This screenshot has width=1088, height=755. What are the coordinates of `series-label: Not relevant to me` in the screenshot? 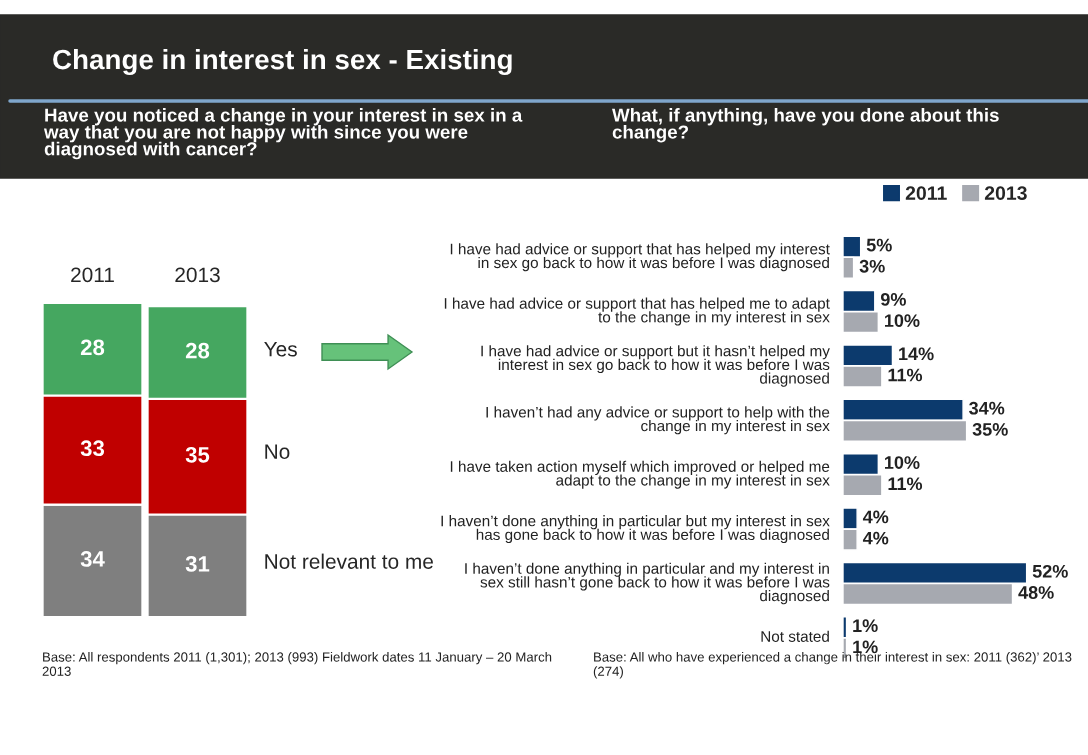 It's located at (349, 561).